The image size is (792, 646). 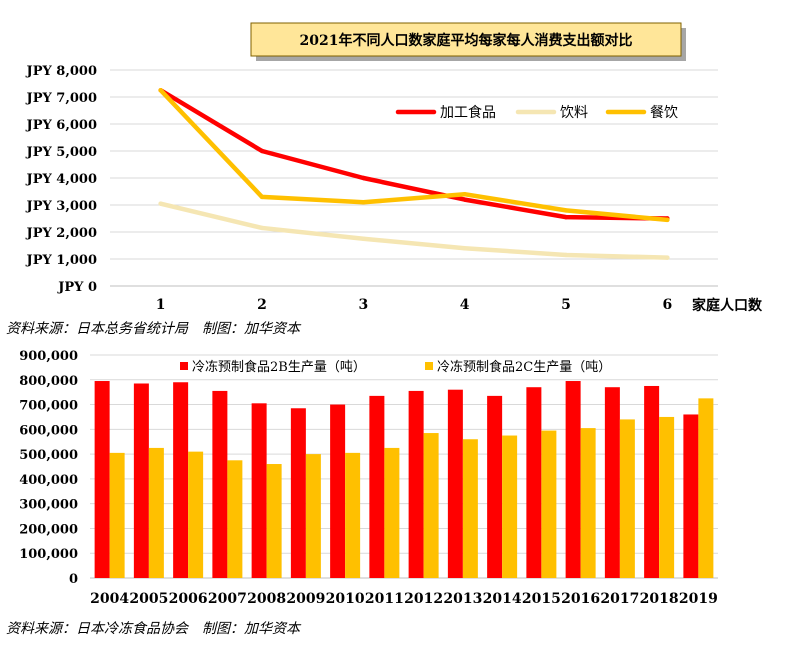 What do you see at coordinates (48, 505) in the screenshot?
I see `chart2-y-tick-label: 300,000` at bounding box center [48, 505].